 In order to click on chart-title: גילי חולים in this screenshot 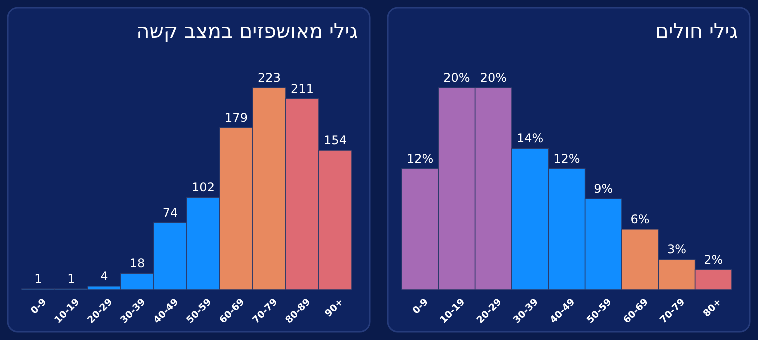, I will do `click(696, 31)`.